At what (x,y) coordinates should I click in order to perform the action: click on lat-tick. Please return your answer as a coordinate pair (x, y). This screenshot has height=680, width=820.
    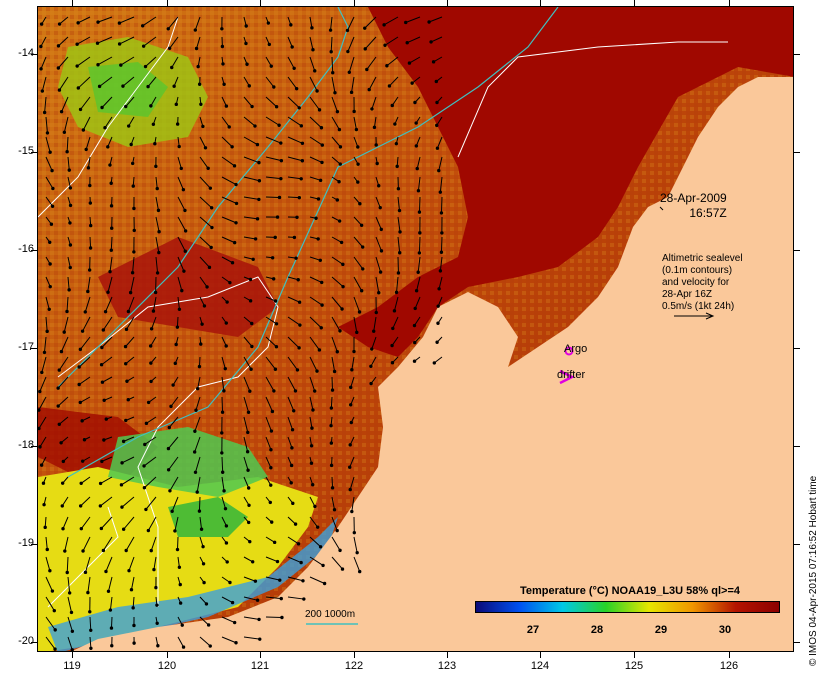
    Looking at the image, I should click on (34, 54).